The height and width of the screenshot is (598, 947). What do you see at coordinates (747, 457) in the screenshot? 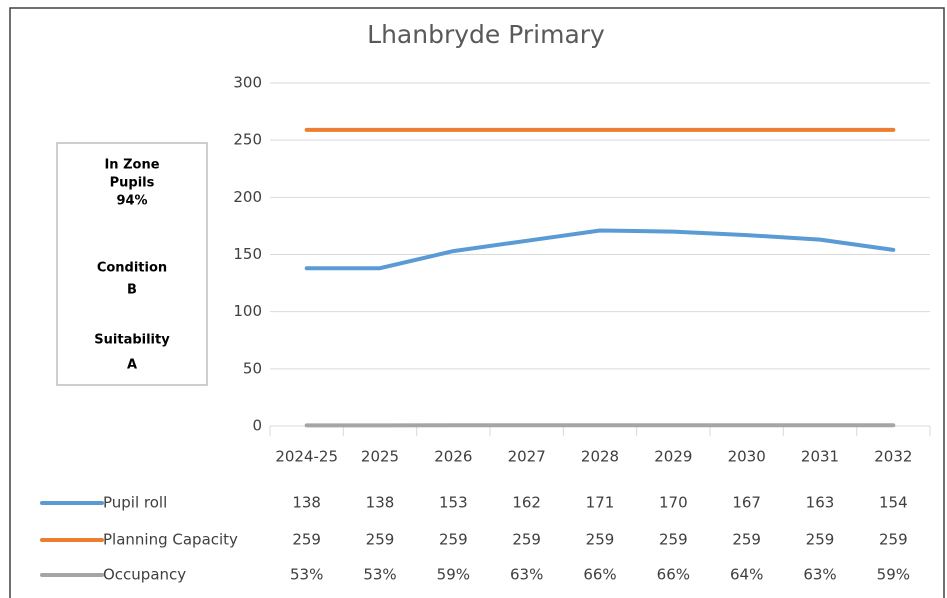
I see `x-tick-label: 2030` at bounding box center [747, 457].